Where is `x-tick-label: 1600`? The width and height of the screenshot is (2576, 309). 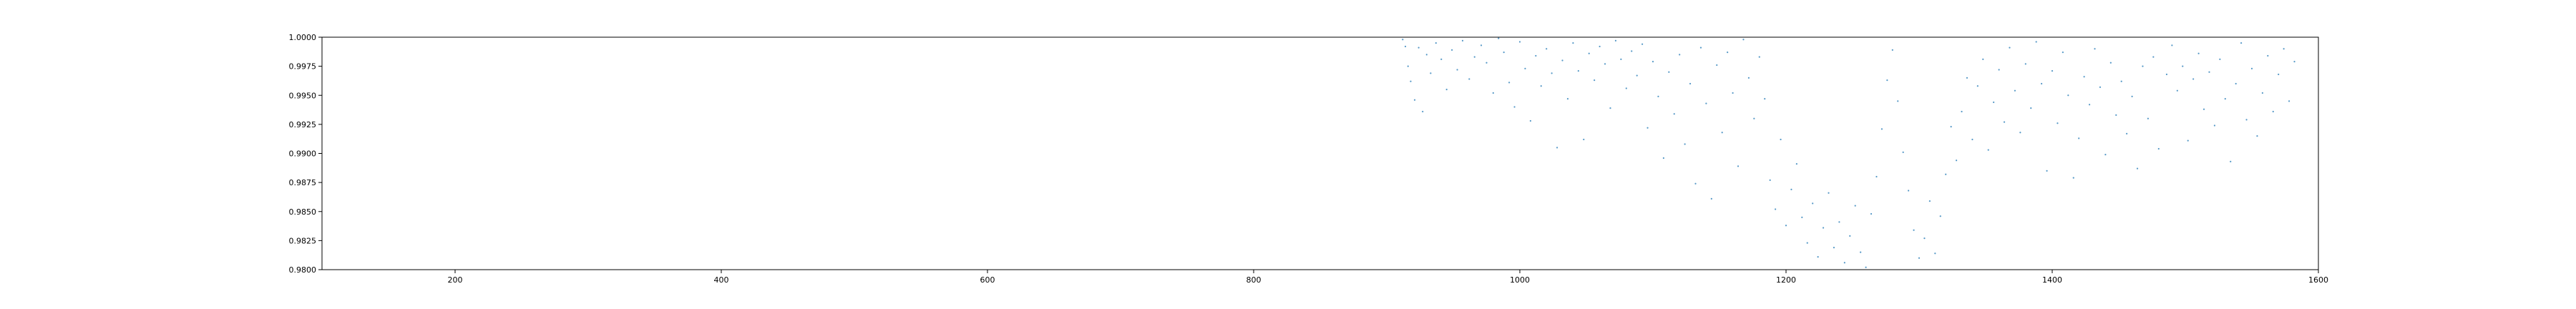 x-tick-label: 1600 is located at coordinates (2318, 280).